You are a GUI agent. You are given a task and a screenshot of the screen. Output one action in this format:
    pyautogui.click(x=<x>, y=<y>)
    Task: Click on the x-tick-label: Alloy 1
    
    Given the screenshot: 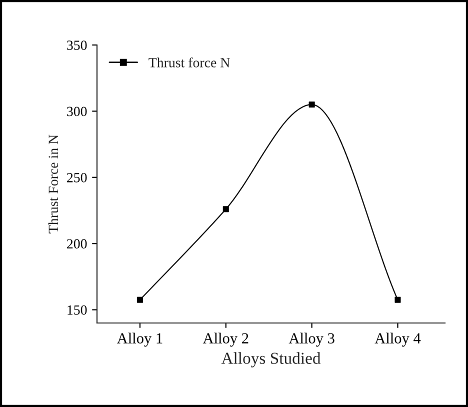 What is the action you would take?
    pyautogui.click(x=139, y=339)
    